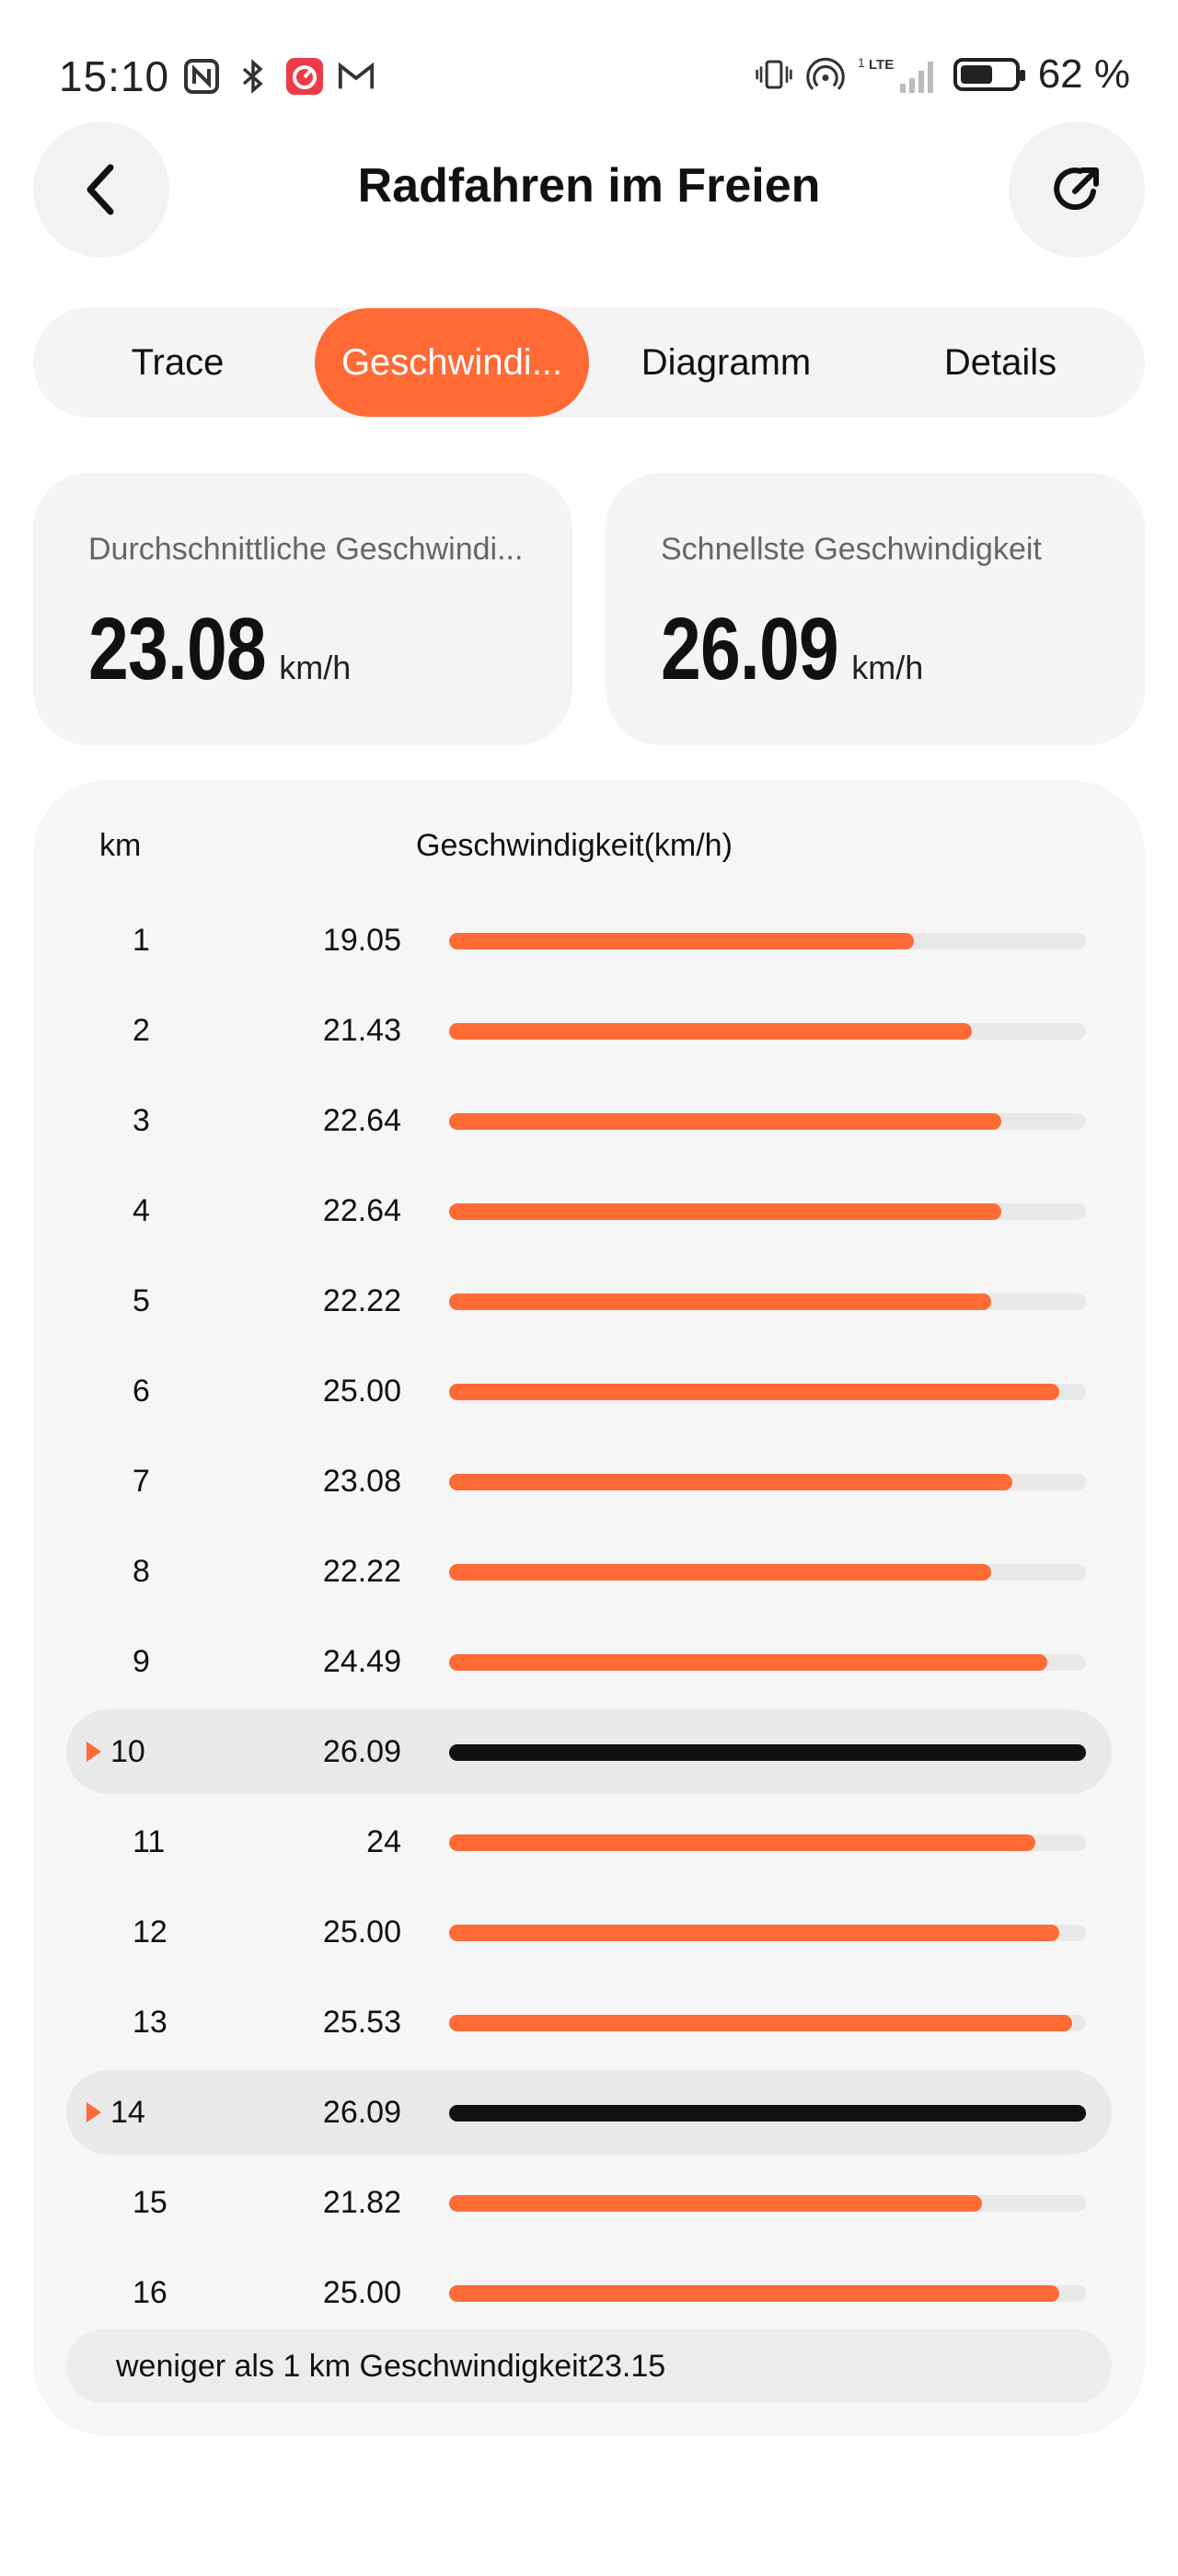  I want to click on split-row: 8 22.22, so click(589, 1571).